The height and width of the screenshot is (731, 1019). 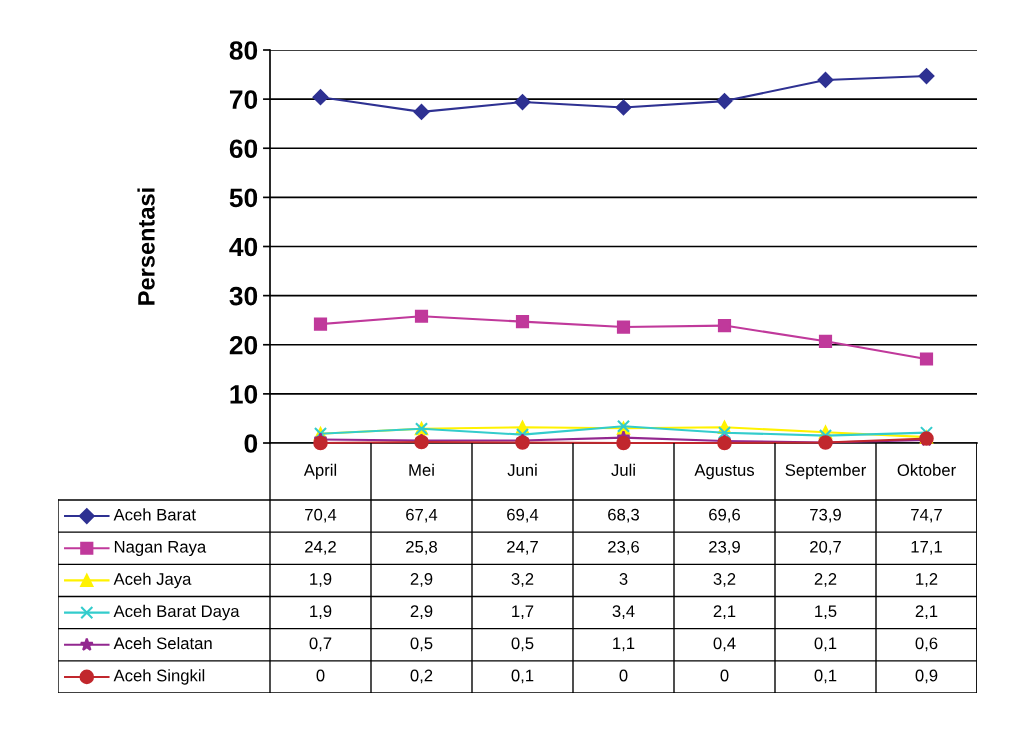 I want to click on x-tick-label: Juli, so click(x=623, y=469).